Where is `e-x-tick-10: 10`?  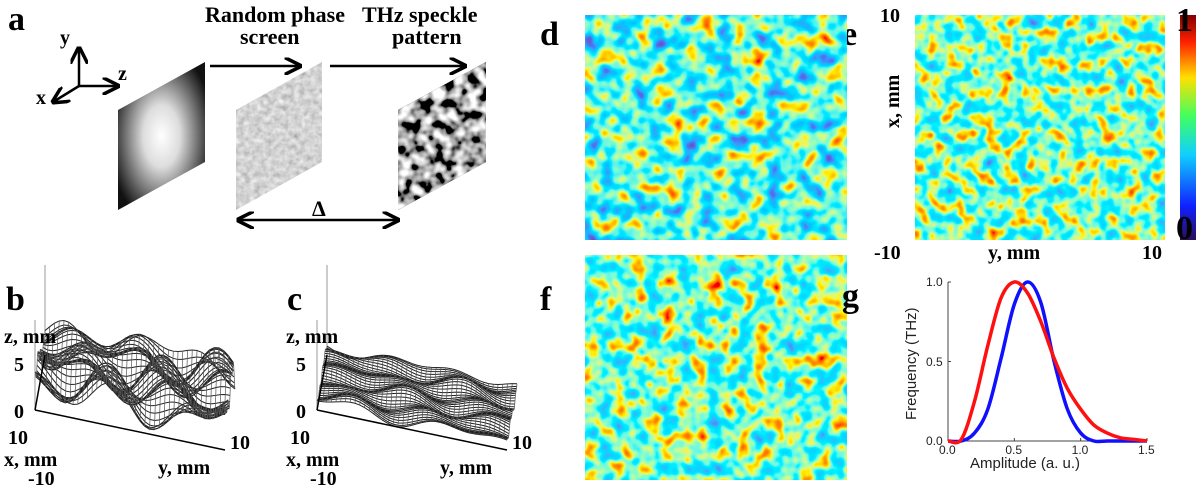 e-x-tick-10: 10 is located at coordinates (890, 16).